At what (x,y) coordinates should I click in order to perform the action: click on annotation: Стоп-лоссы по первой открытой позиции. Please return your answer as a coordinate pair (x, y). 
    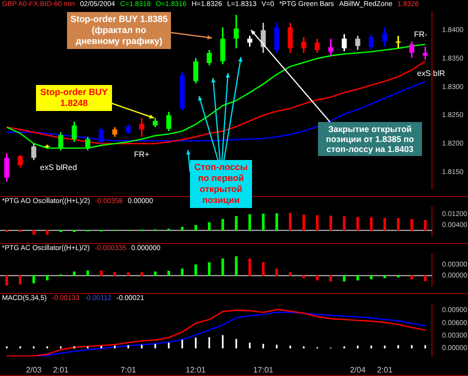
    Looking at the image, I should click on (221, 184).